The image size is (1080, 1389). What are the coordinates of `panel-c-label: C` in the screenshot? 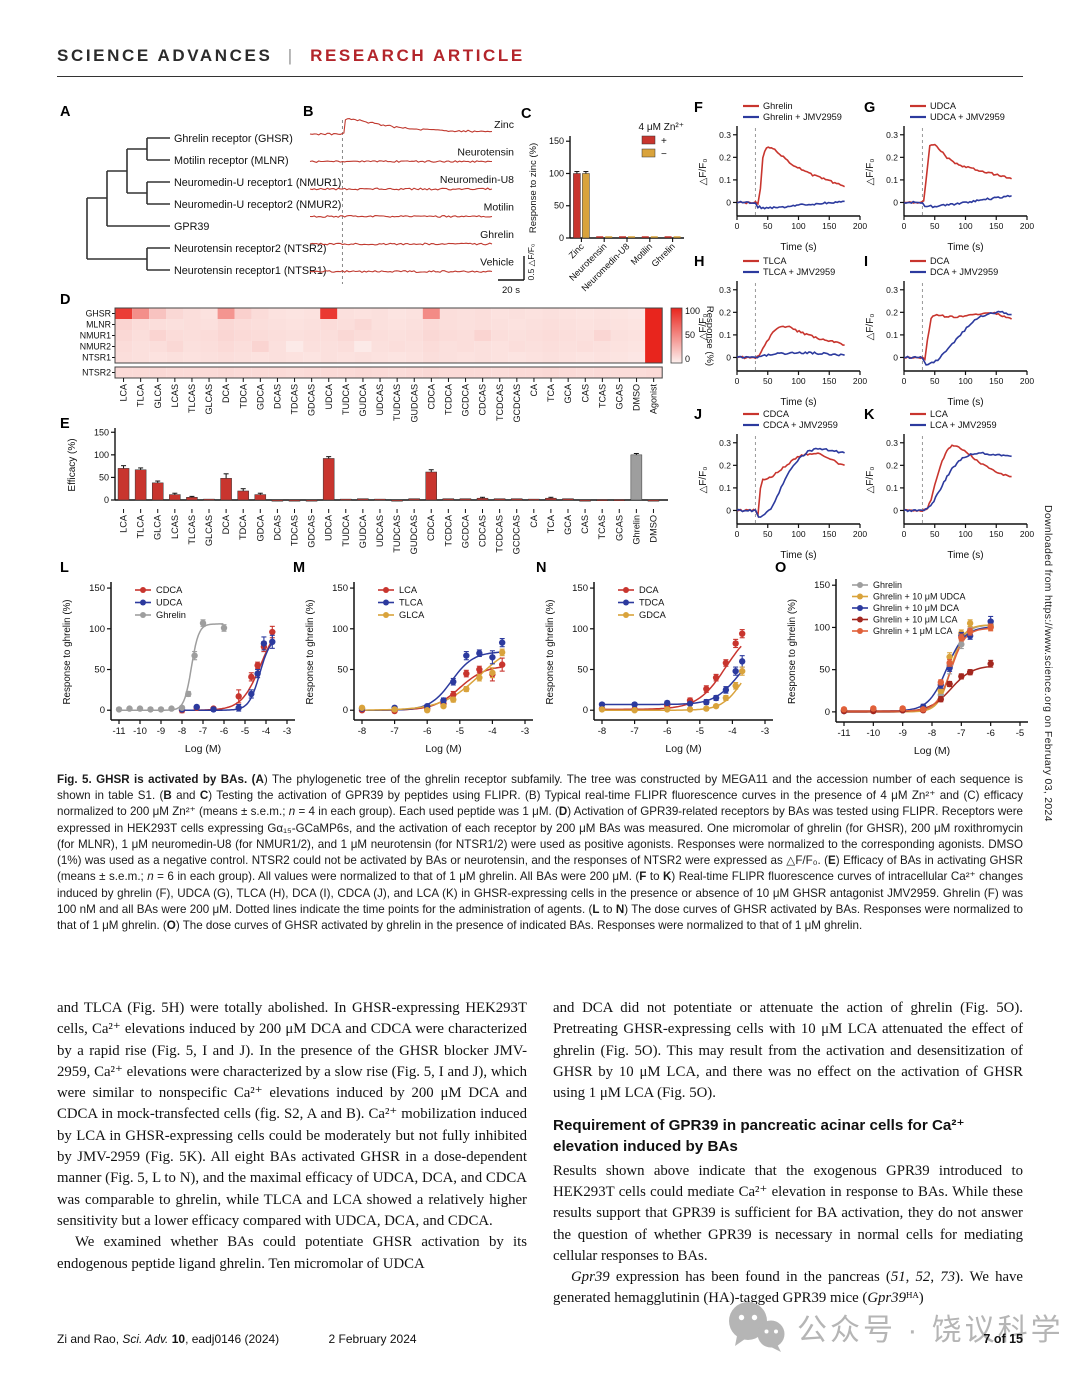 It's located at (526, 114).